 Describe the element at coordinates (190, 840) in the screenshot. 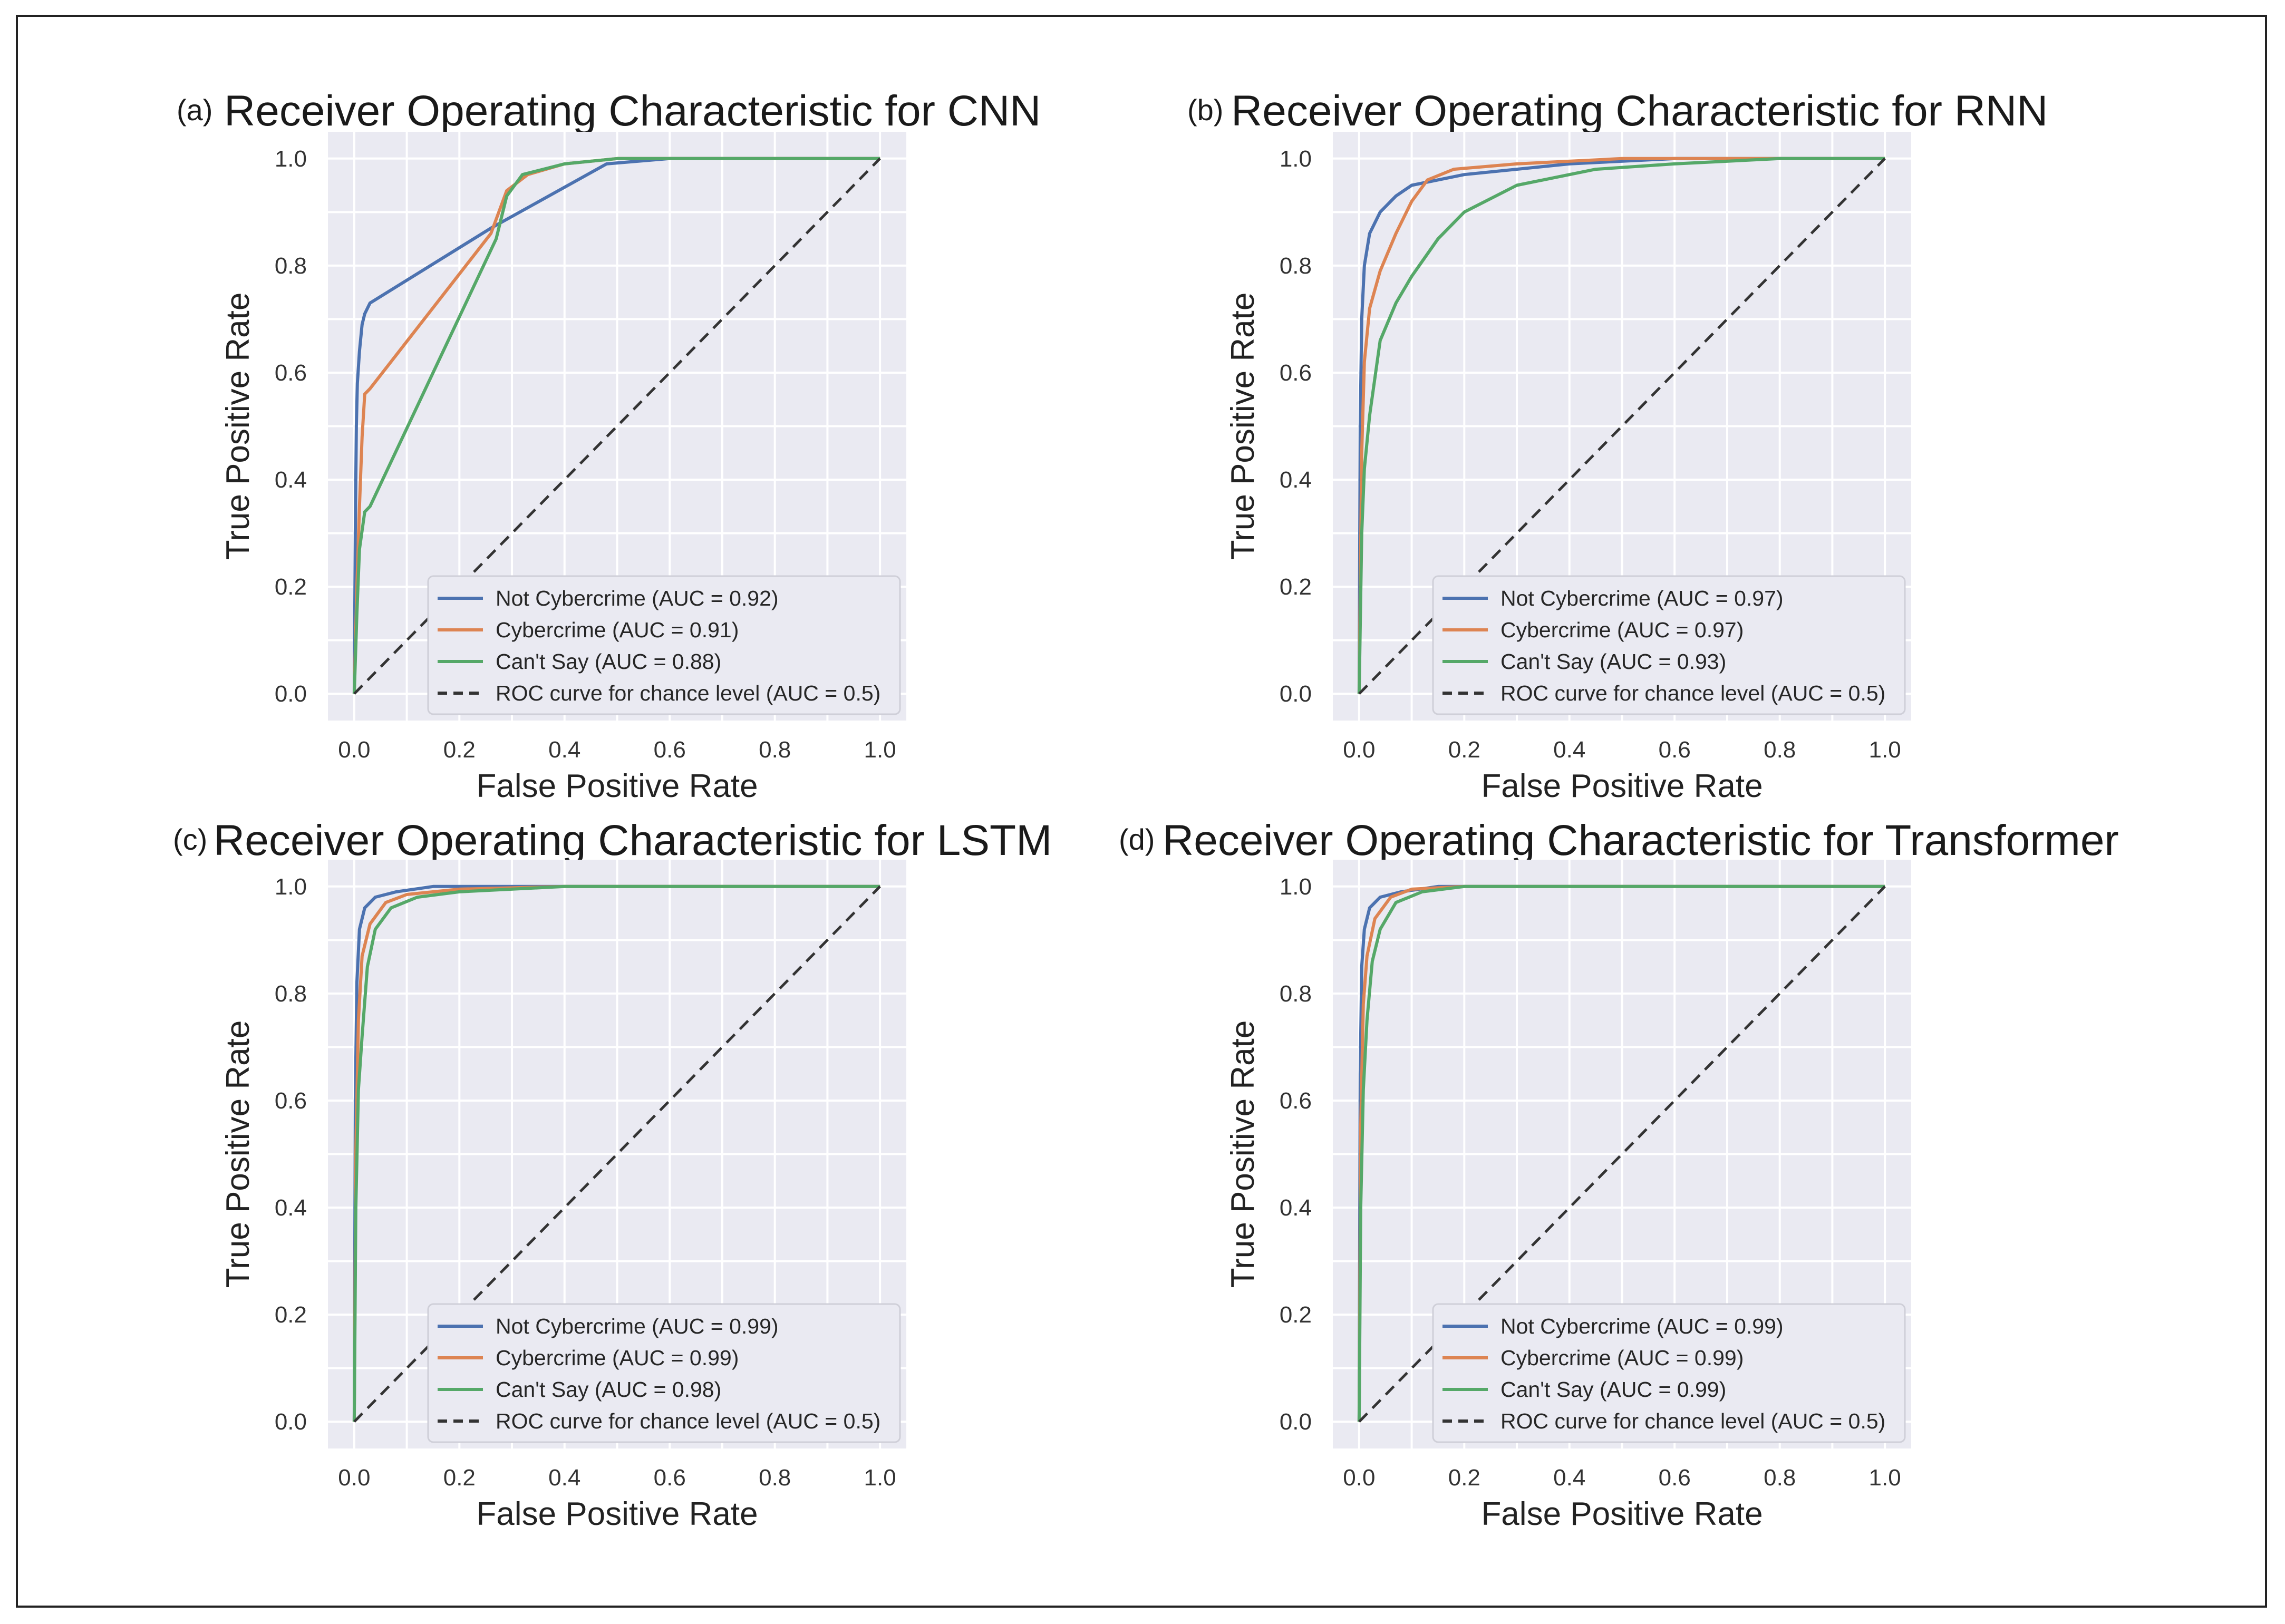

I see `panel-label: (c)` at that location.